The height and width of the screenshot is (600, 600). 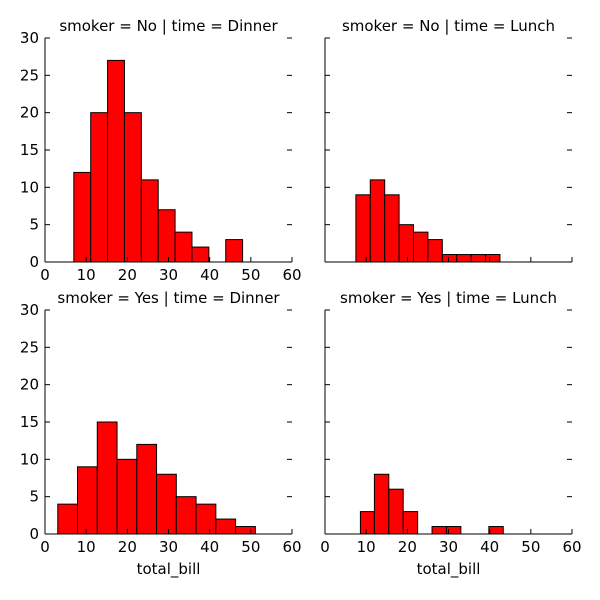 What do you see at coordinates (168, 298) in the screenshot?
I see `panel-title: smoker = Yes | time = Dinner` at bounding box center [168, 298].